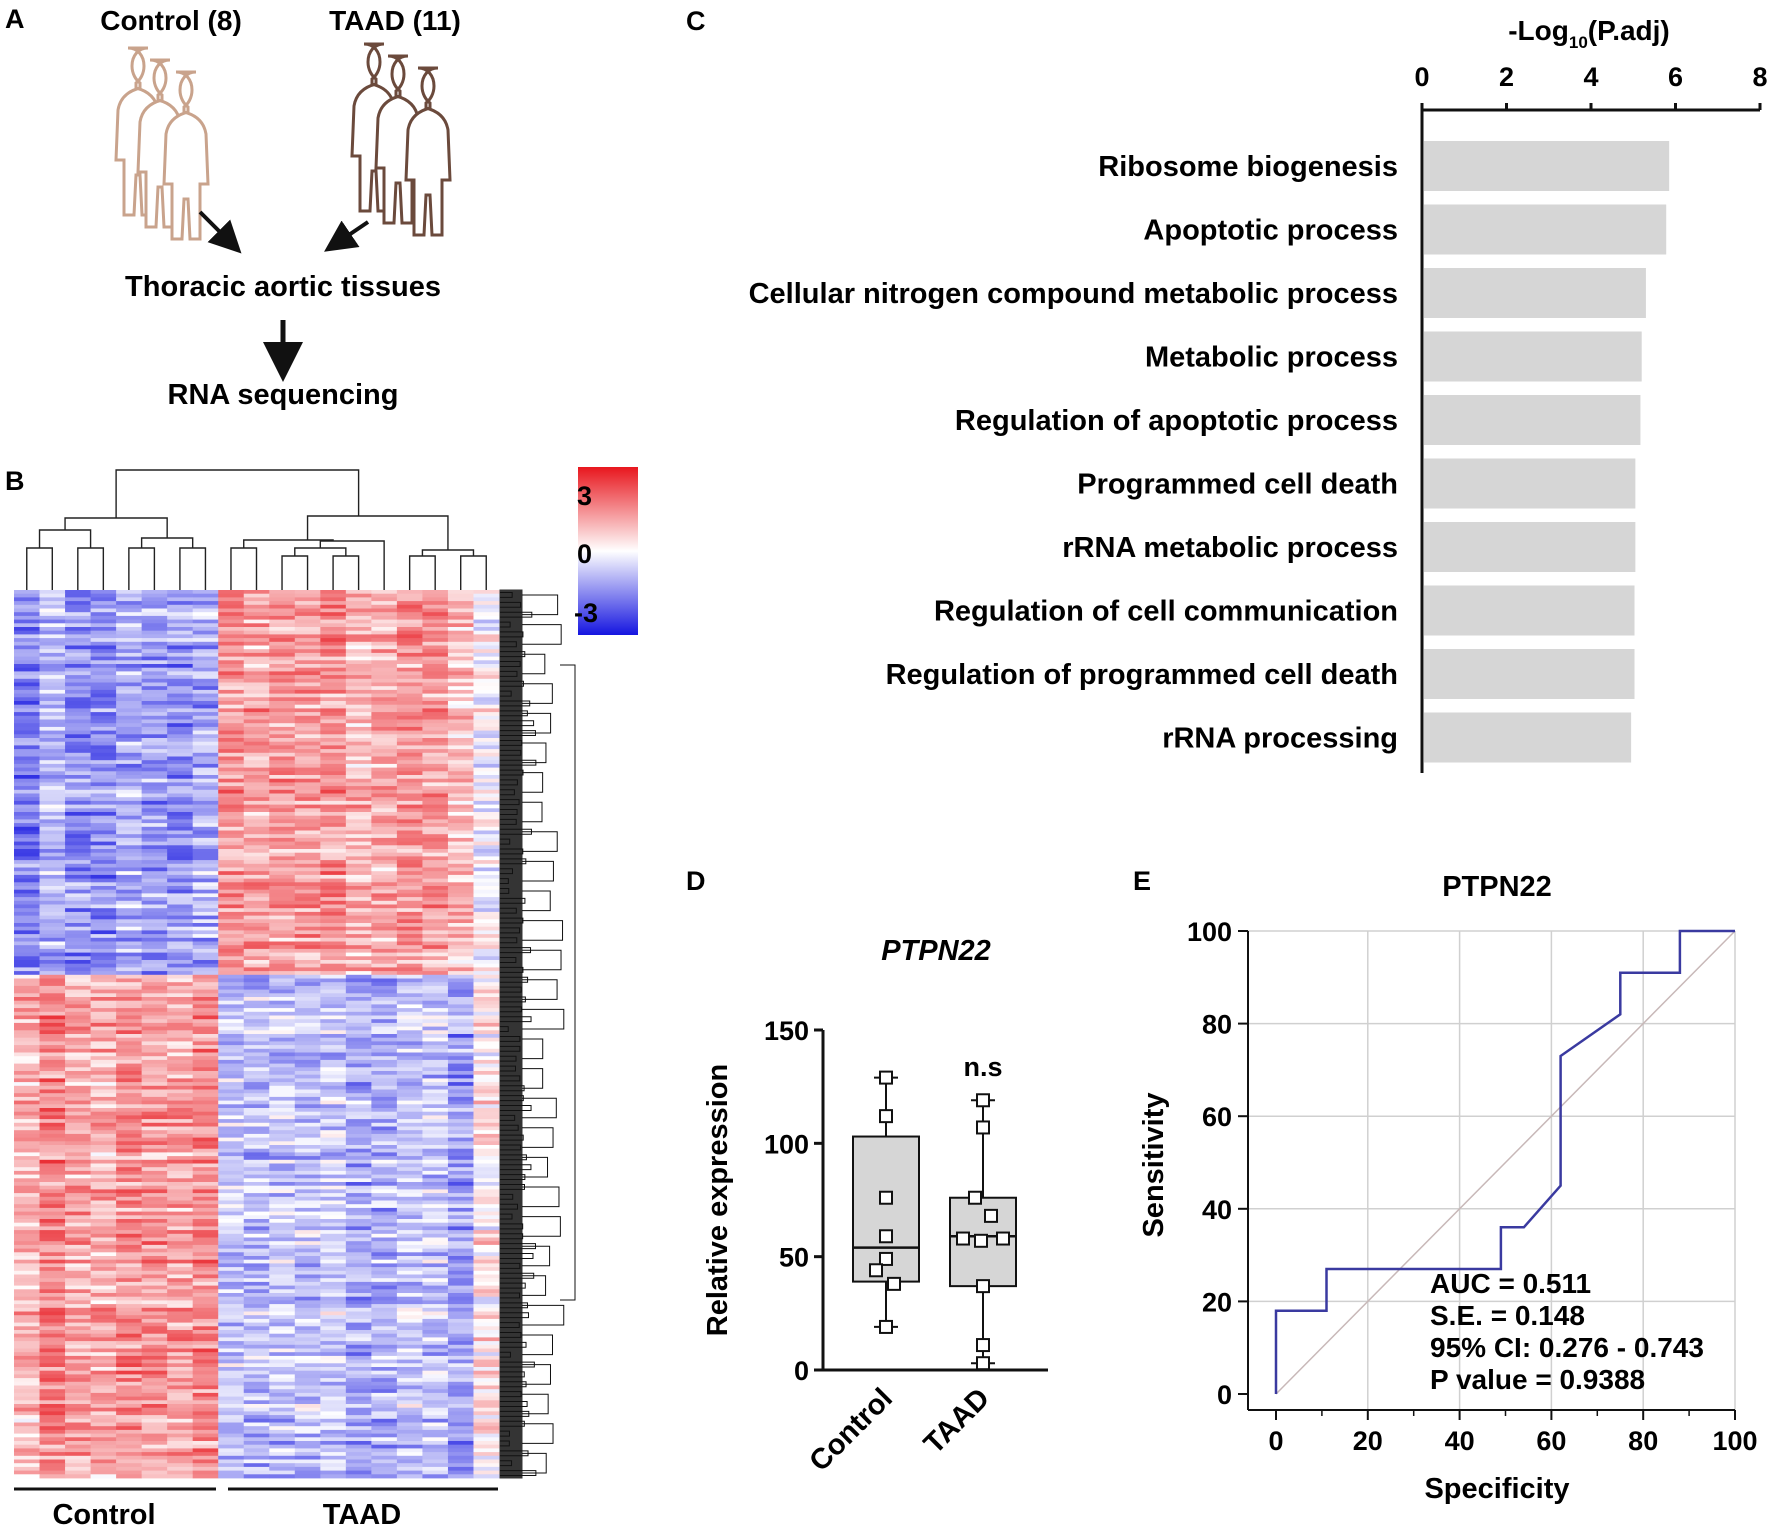  What do you see at coordinates (539, 1108) in the screenshot?
I see `dendrogram-branch` at bounding box center [539, 1108].